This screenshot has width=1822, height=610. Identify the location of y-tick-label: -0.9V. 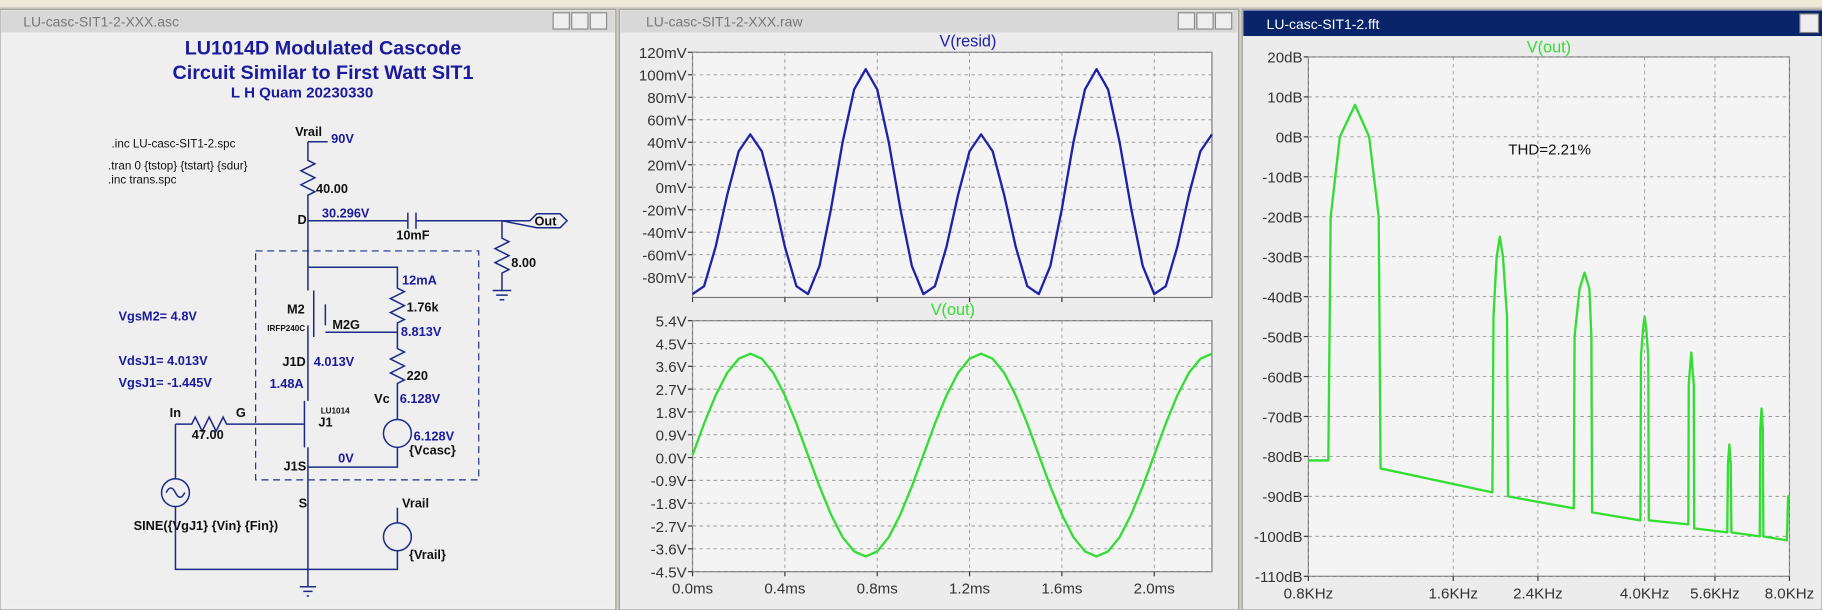
(669, 481).